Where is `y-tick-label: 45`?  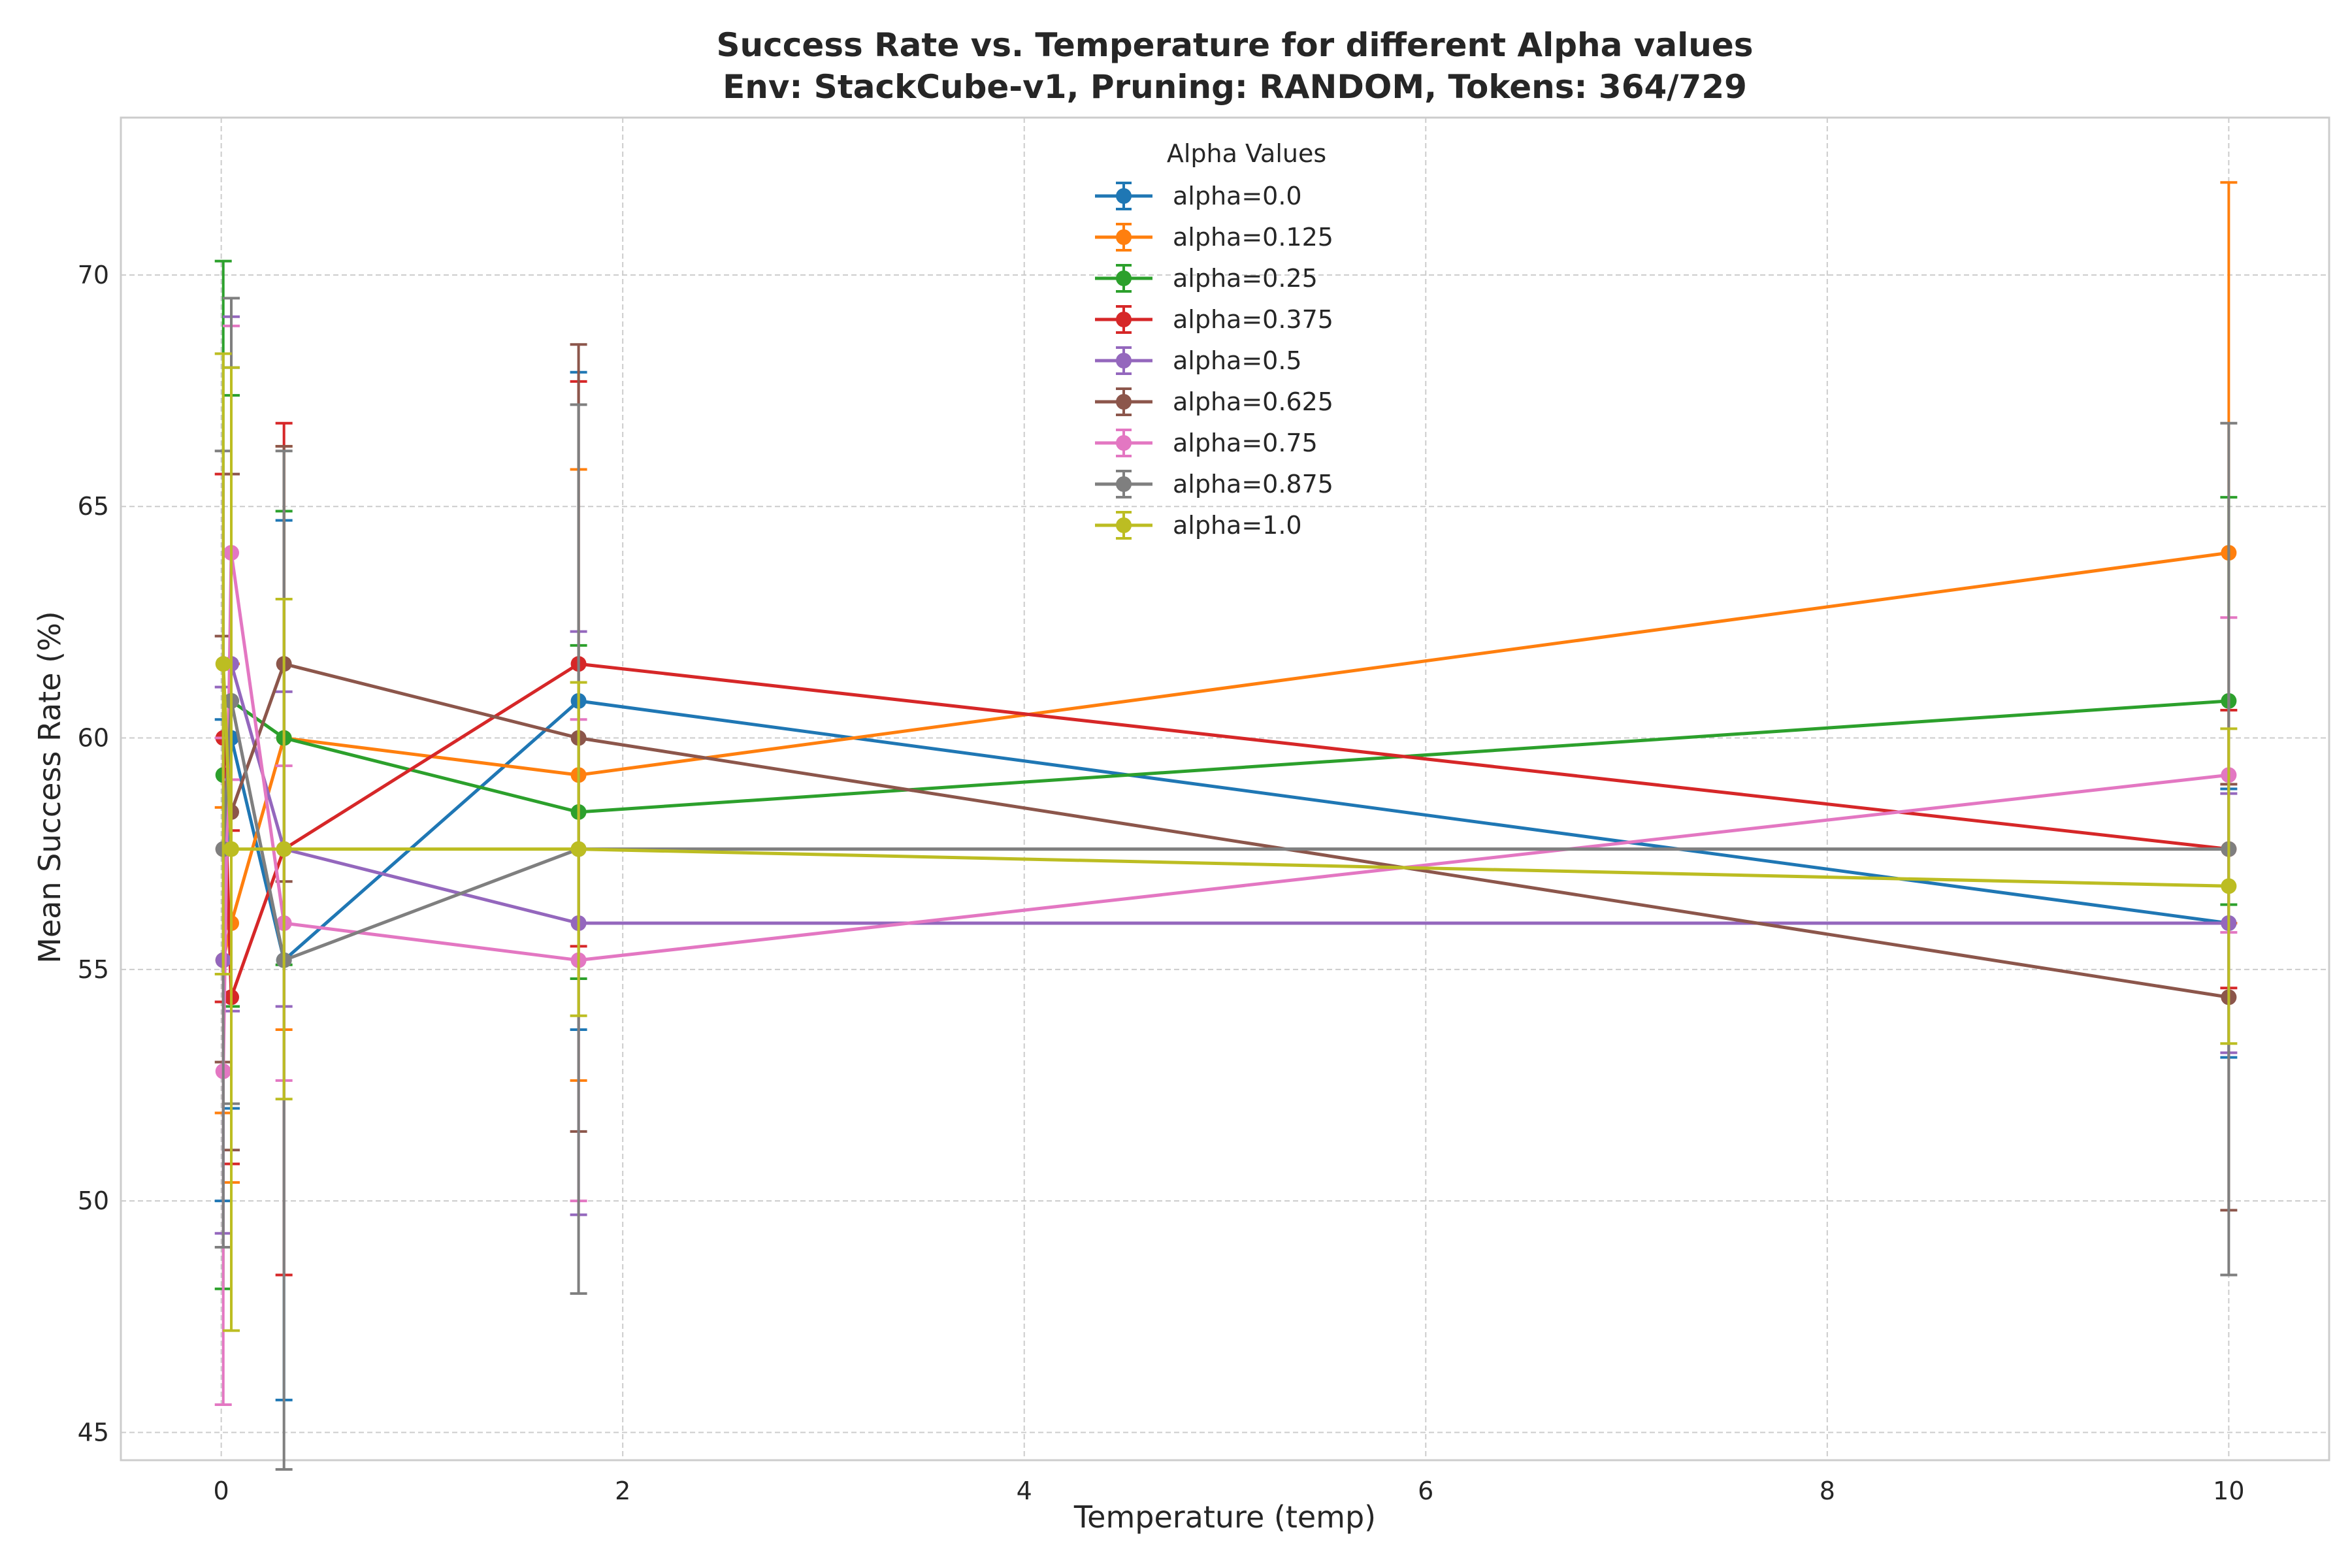 y-tick-label: 45 is located at coordinates (93, 1432).